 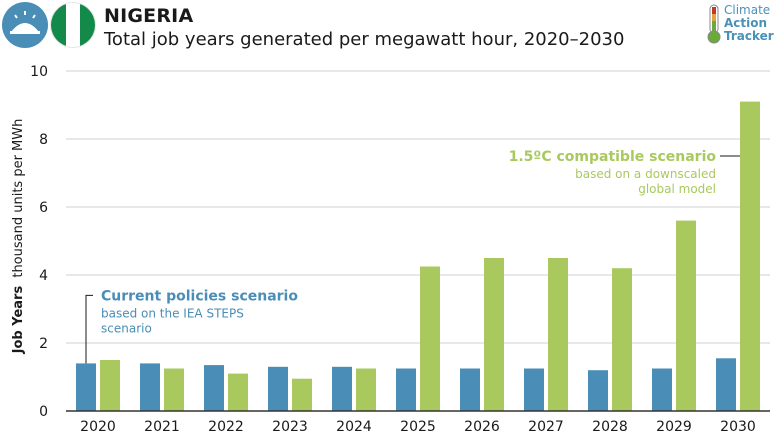 I want to click on bar-current-2027, so click(x=534, y=389).